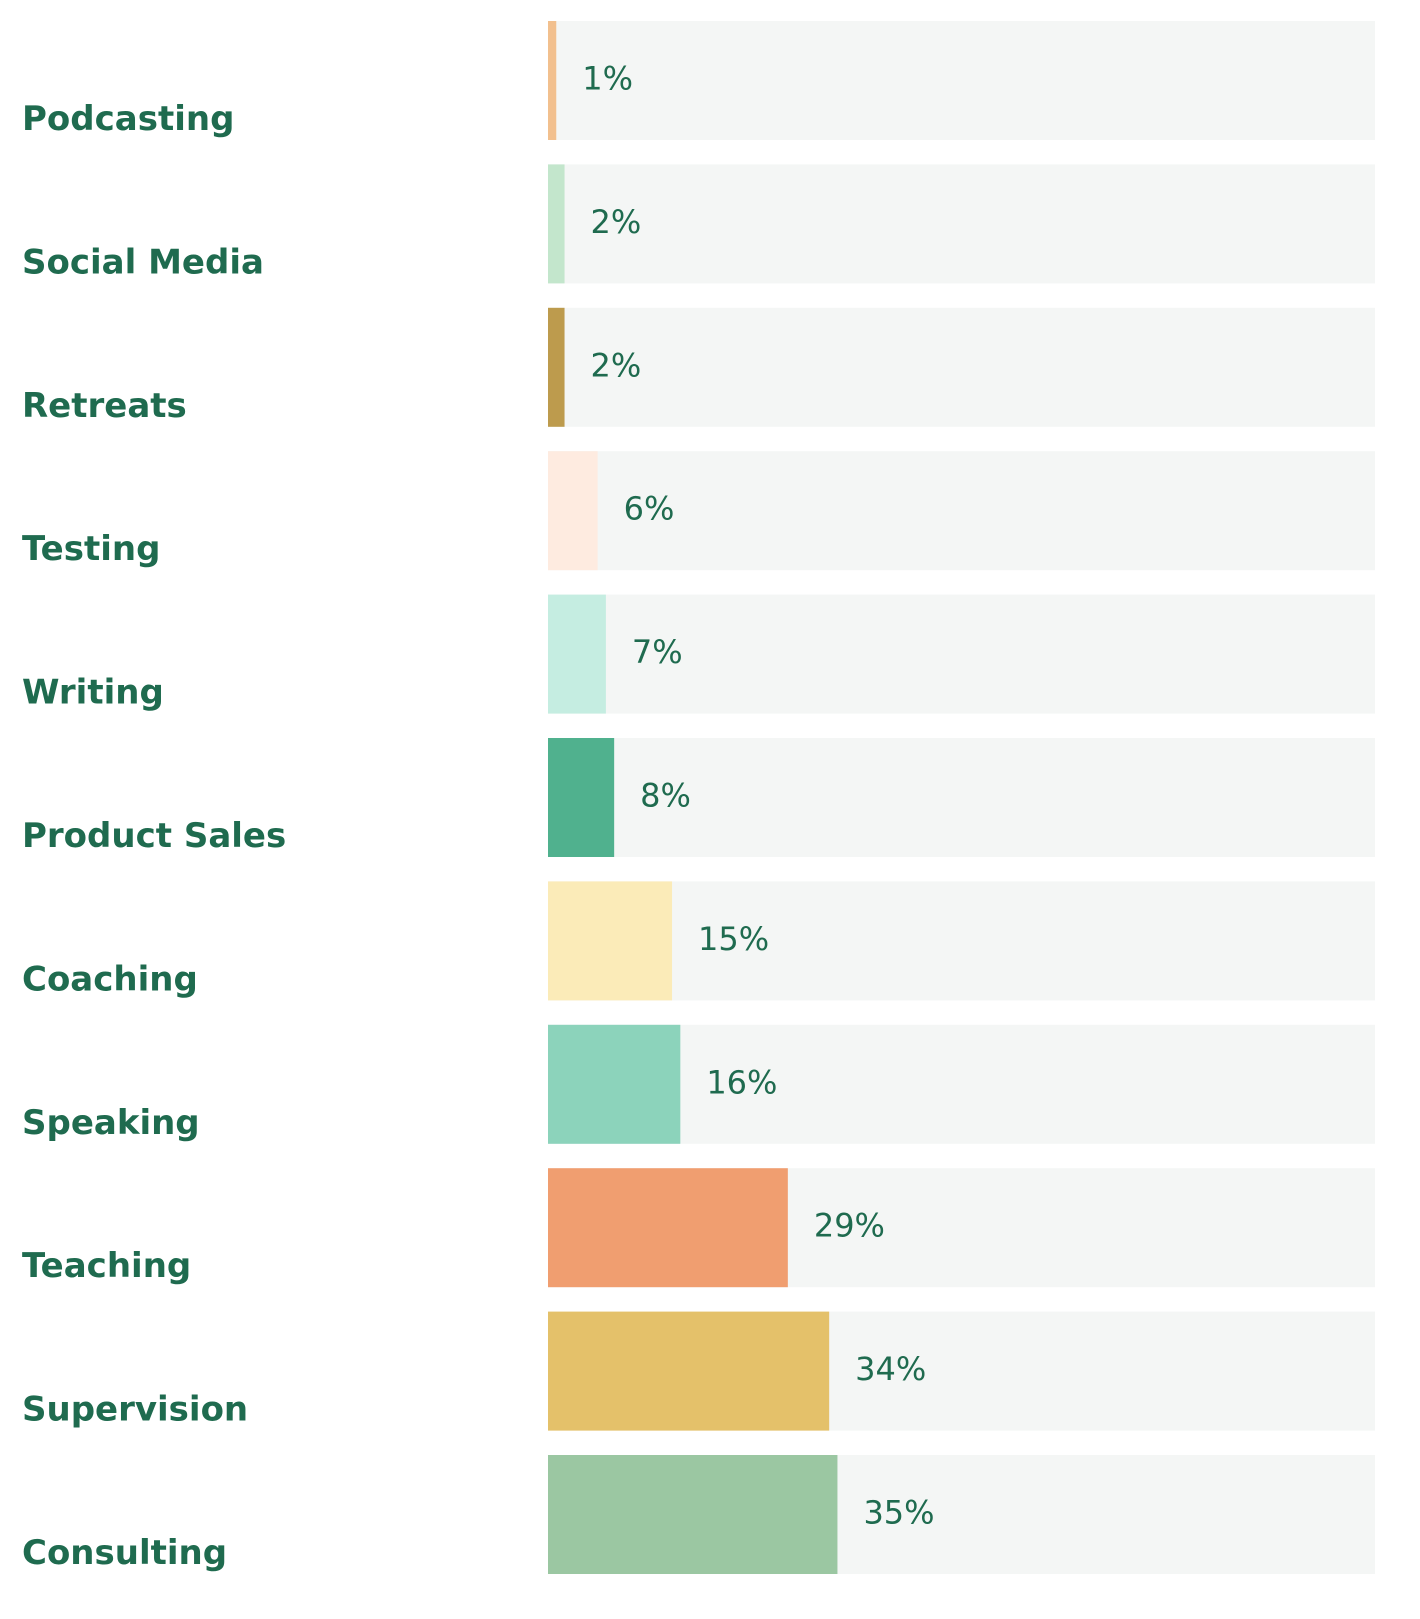 This screenshot has width=1420, height=1619. I want to click on category-label: Testing, so click(91, 549).